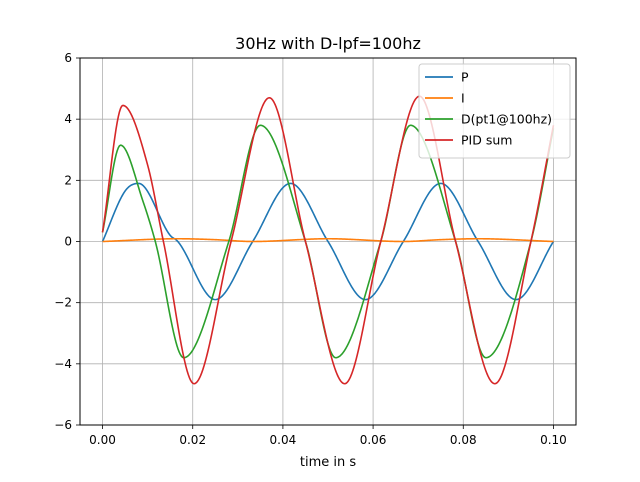 This screenshot has height=482, width=640. What do you see at coordinates (463, 98) in the screenshot?
I see `legend-label: I` at bounding box center [463, 98].